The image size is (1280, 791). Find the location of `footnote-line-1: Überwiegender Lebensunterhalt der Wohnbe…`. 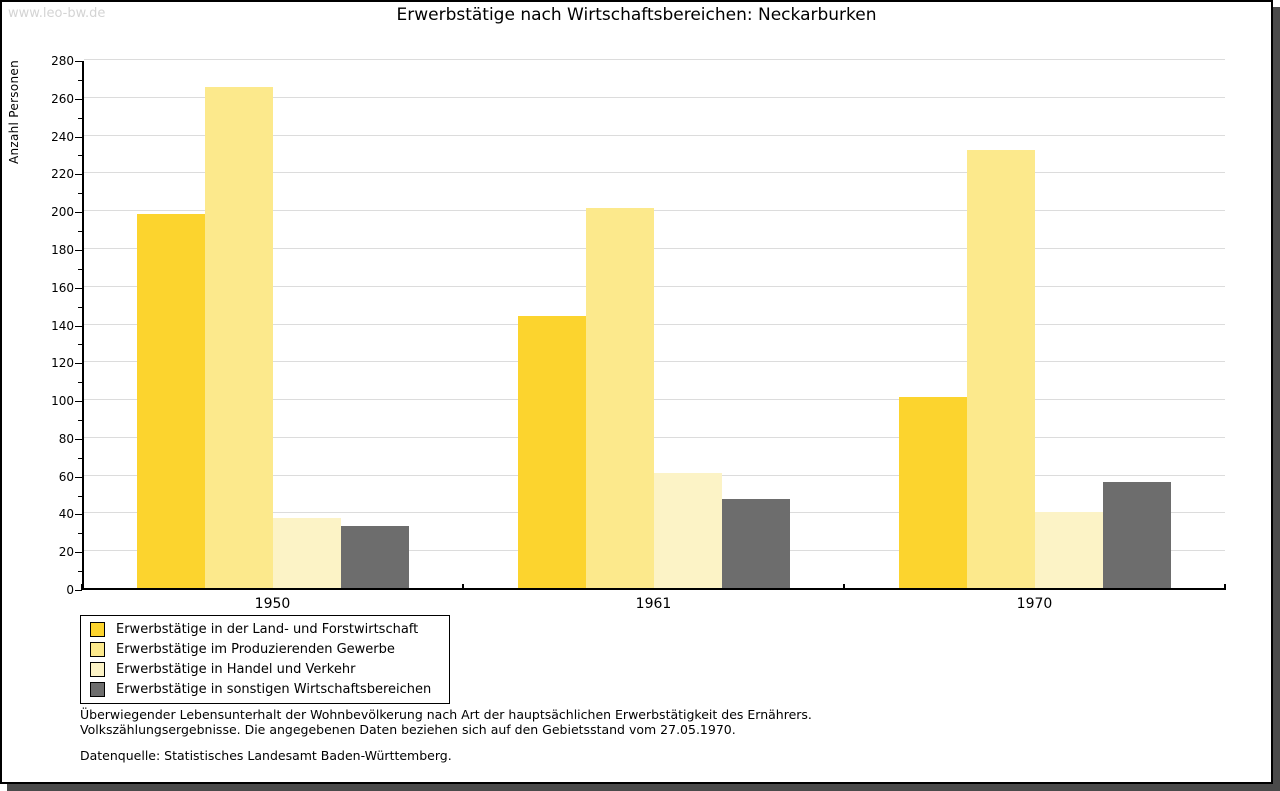

footnote-line-1: Überwiegender Lebensunterhalt der Wohnbe… is located at coordinates (446, 714).